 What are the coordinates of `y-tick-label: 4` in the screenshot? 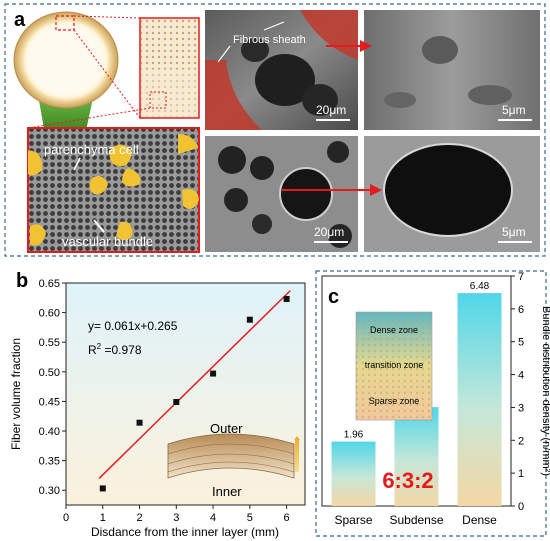 It's located at (521, 376).